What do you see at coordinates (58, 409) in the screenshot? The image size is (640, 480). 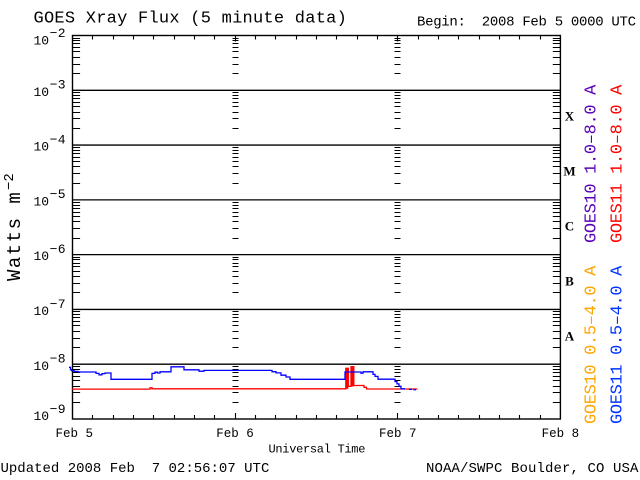 I see `svg-text: −9` at bounding box center [58, 409].